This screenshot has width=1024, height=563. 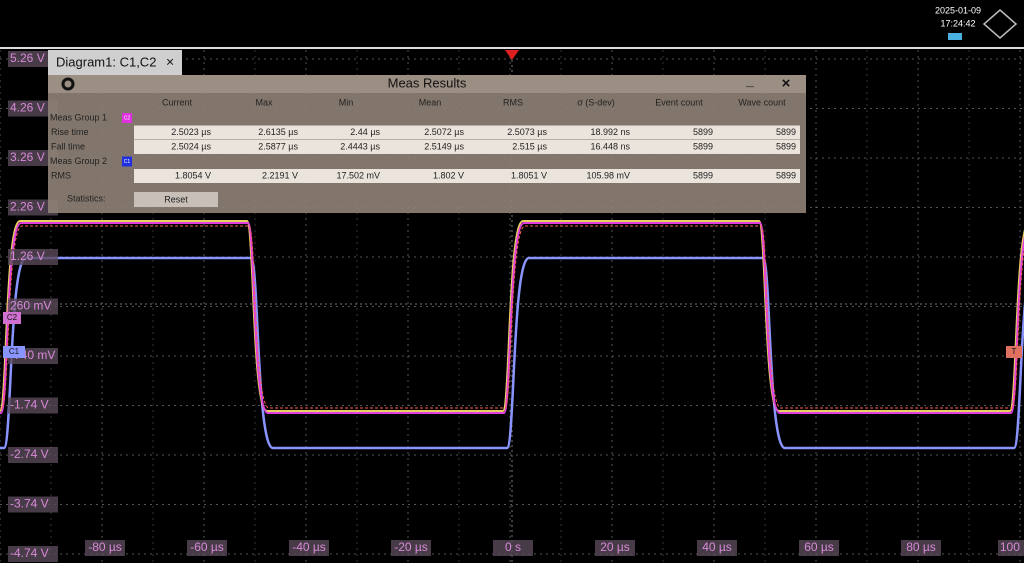 I want to click on cell: 2.5023 µs, so click(x=191, y=132).